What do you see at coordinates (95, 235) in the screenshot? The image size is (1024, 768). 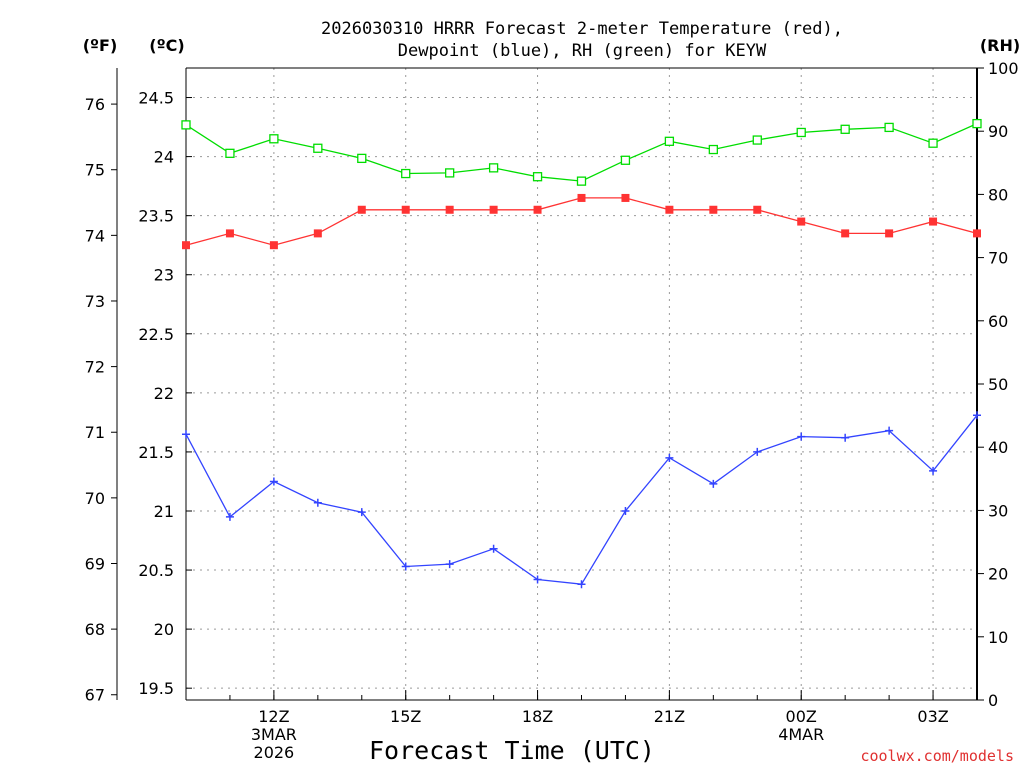 I see `fahrenheit-tick-label: 74` at bounding box center [95, 235].